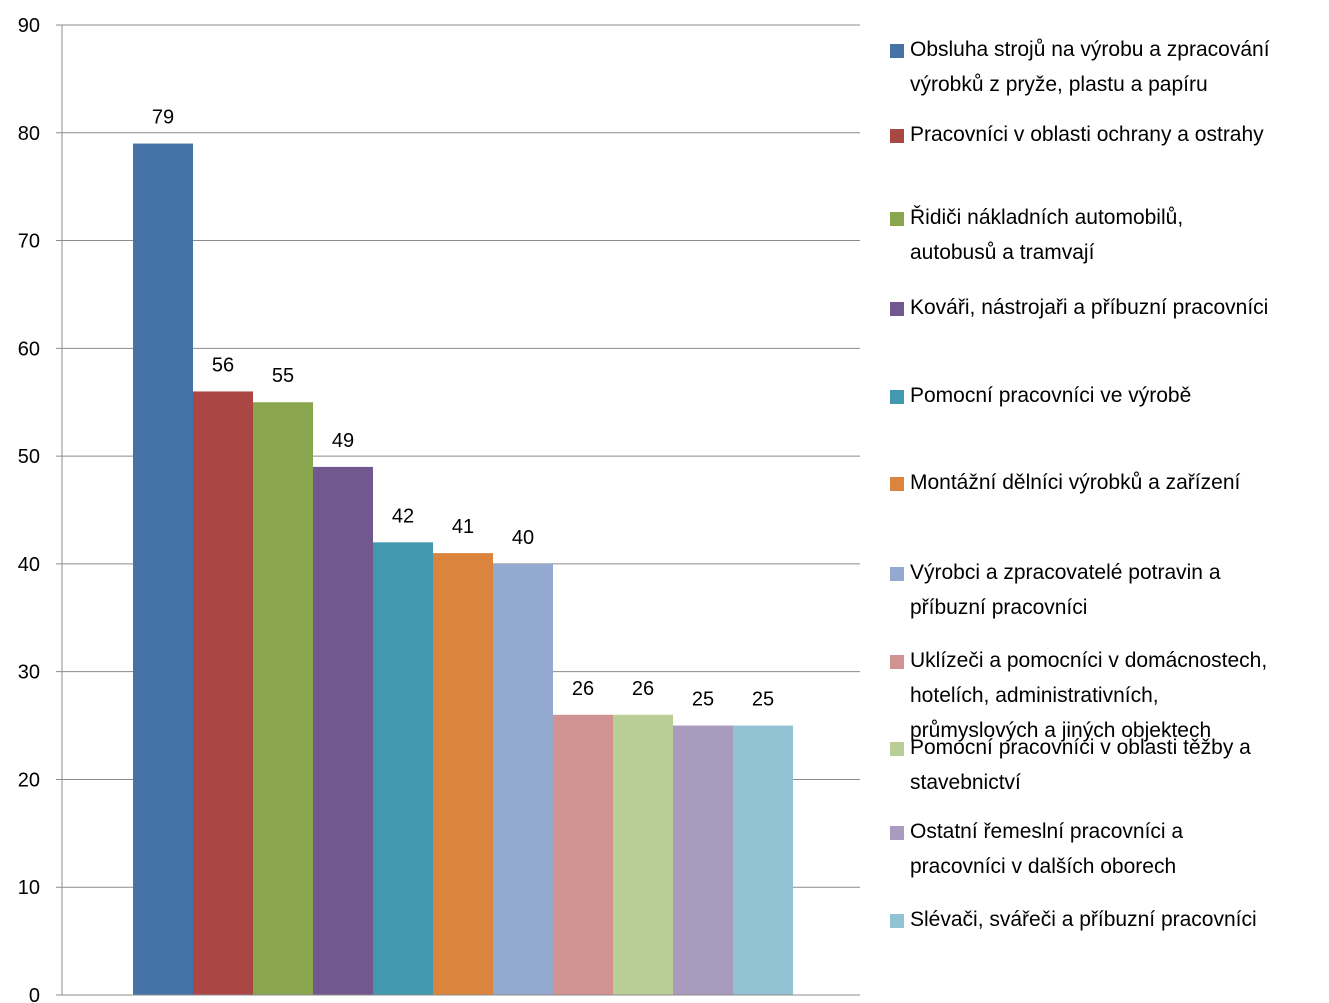  Describe the element at coordinates (403, 516) in the screenshot. I see `data-label: 42` at that location.